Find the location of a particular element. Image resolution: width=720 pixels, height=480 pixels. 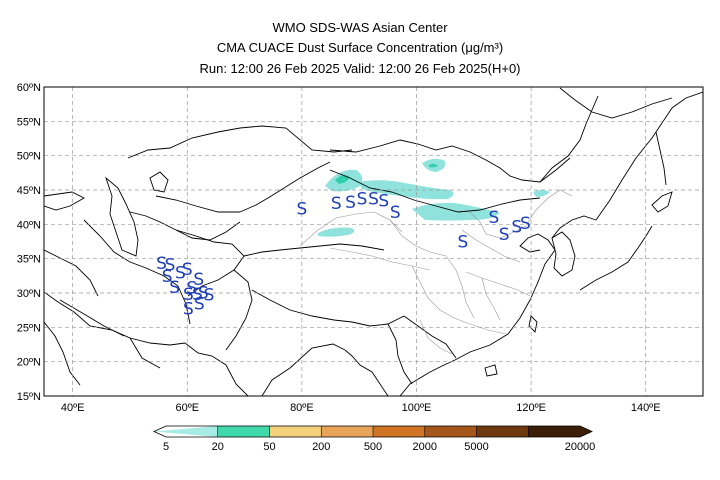

legend-label-0: 5 is located at coordinates (166, 447).